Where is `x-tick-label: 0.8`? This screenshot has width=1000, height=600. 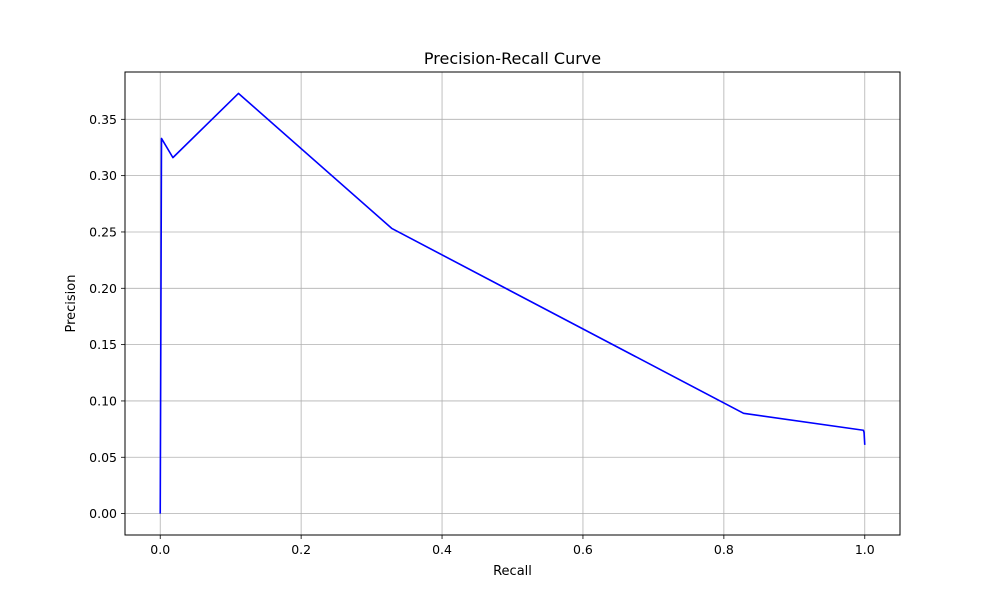 x-tick-label: 0.8 is located at coordinates (724, 549).